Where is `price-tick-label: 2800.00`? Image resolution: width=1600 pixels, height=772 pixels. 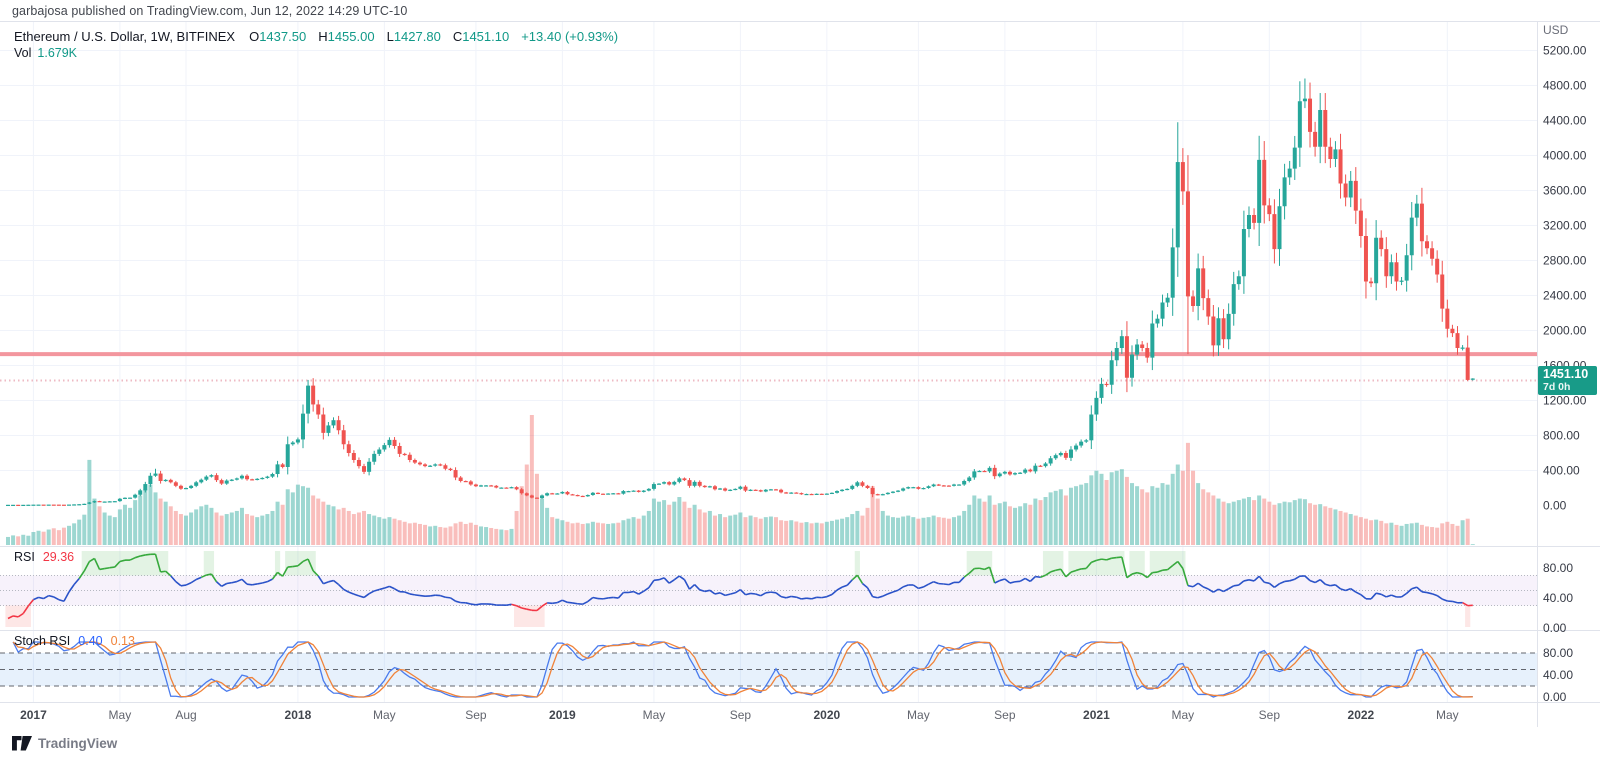
price-tick-label: 2800.00 is located at coordinates (1565, 261).